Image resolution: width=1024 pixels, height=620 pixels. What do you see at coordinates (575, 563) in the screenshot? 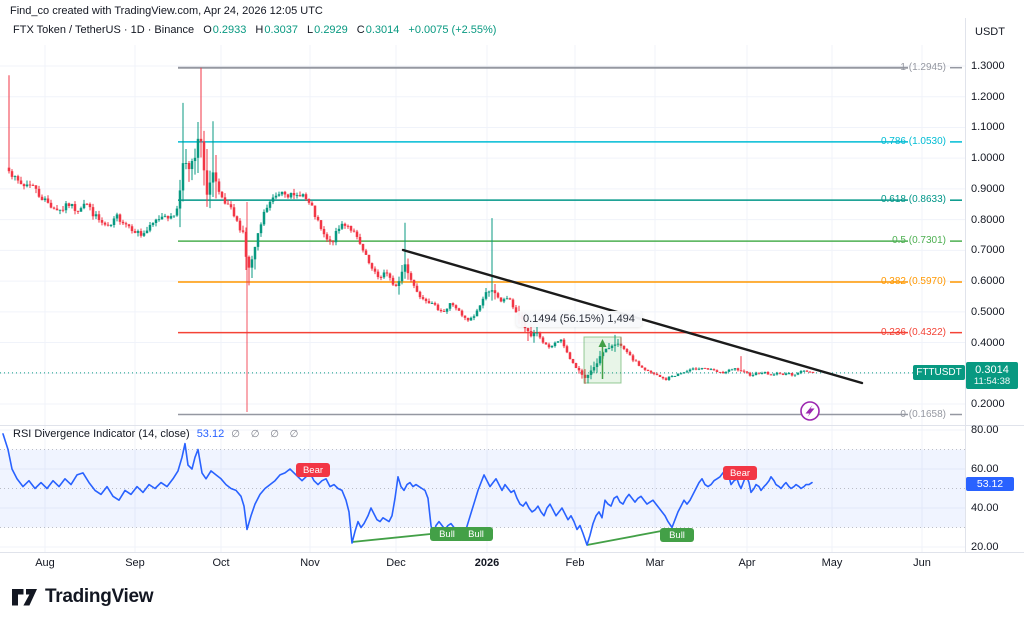
I see `time-tick: Feb` at bounding box center [575, 563].